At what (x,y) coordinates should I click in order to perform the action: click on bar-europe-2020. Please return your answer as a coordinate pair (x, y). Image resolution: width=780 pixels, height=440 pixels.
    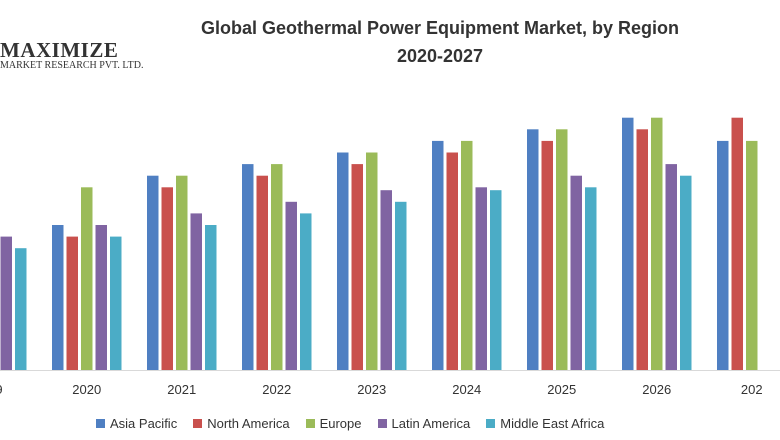
    Looking at the image, I should click on (87, 278).